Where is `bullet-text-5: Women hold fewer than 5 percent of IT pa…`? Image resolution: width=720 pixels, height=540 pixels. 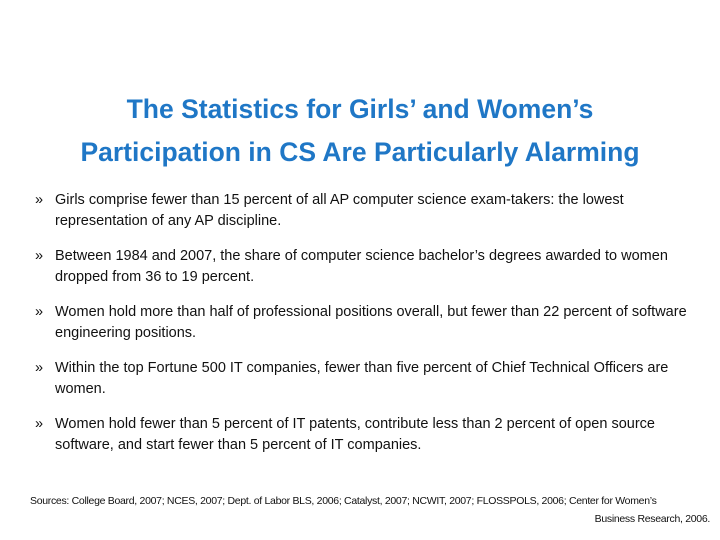 bullet-text-5: Women hold fewer than 5 percent of IT pa… is located at coordinates (355, 434).